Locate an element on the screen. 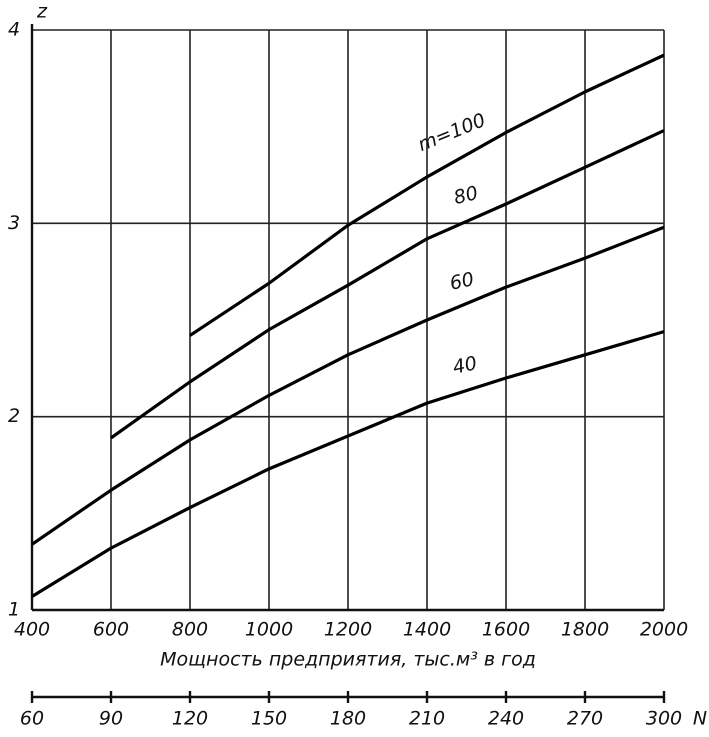 The height and width of the screenshot is (737, 709). y-tick-label: 3 is located at coordinates (14, 223).